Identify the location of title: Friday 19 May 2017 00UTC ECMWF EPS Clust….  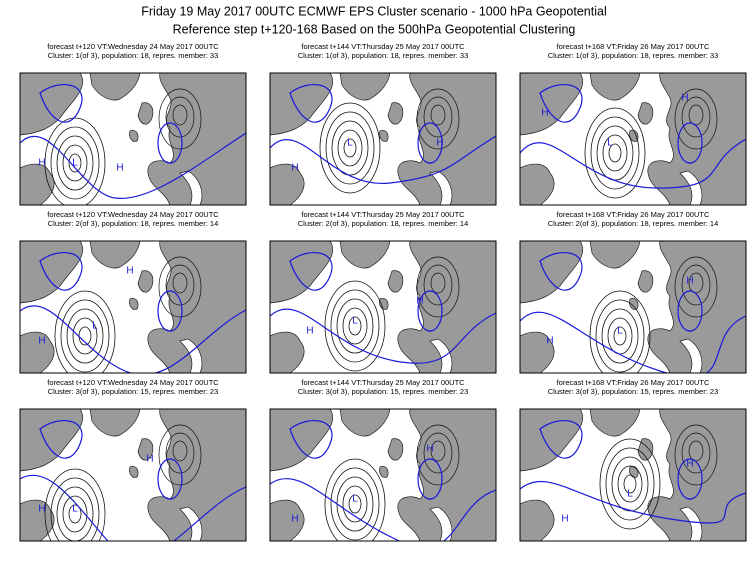
(374, 11).